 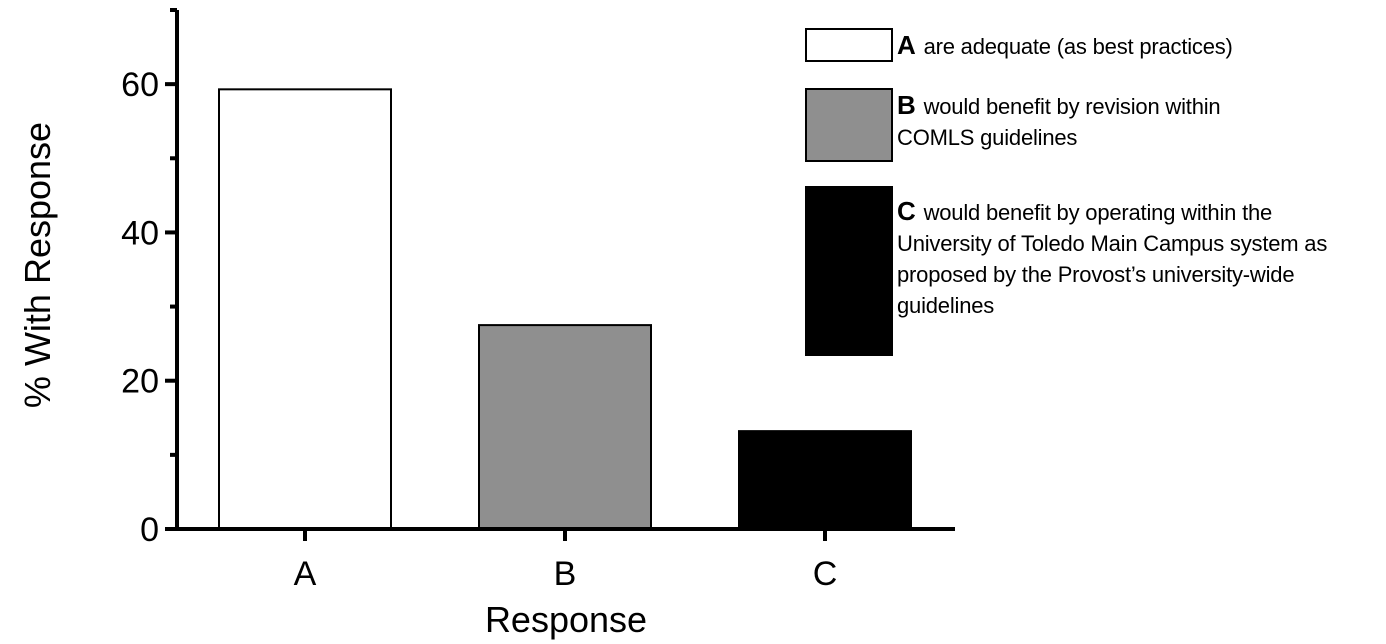 What do you see at coordinates (140, 382) in the screenshot?
I see `y-tick-label: 20` at bounding box center [140, 382].